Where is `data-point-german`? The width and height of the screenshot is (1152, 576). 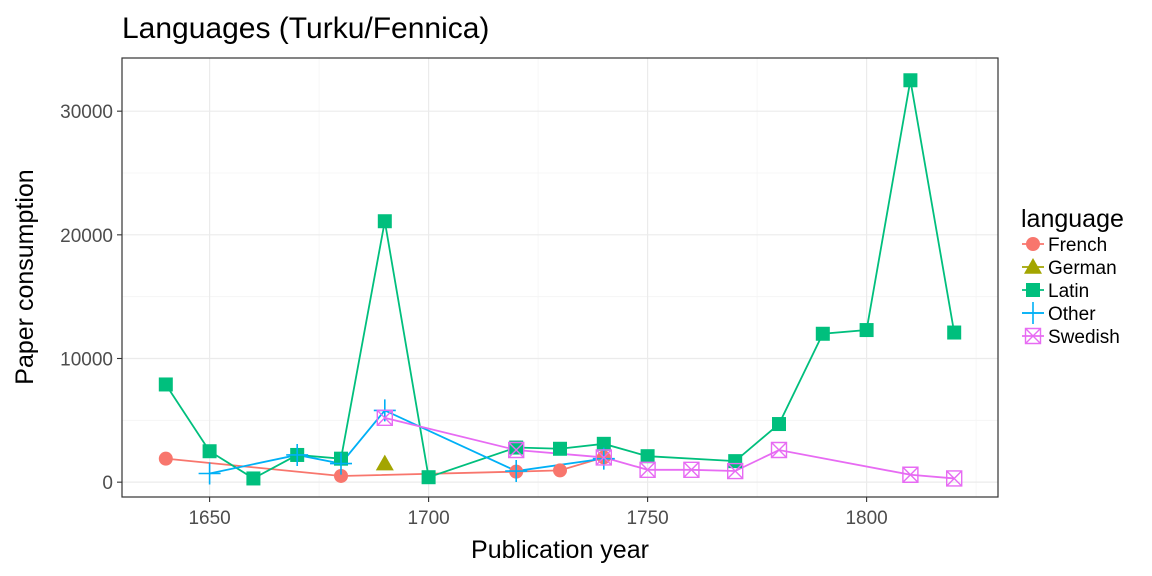 data-point-german is located at coordinates (384, 462).